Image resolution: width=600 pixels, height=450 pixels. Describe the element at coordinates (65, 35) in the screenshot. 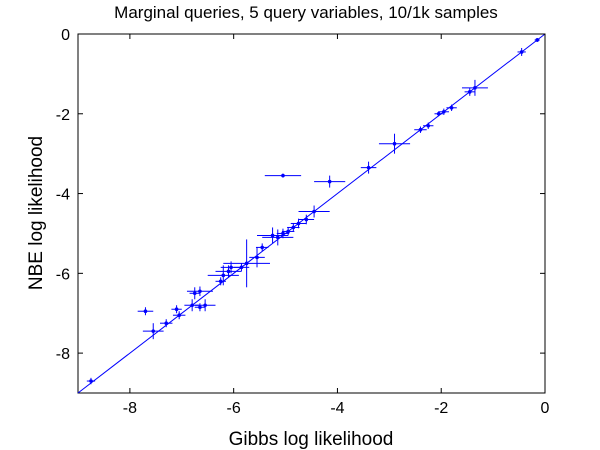

I see `y-tick-label: 0` at that location.